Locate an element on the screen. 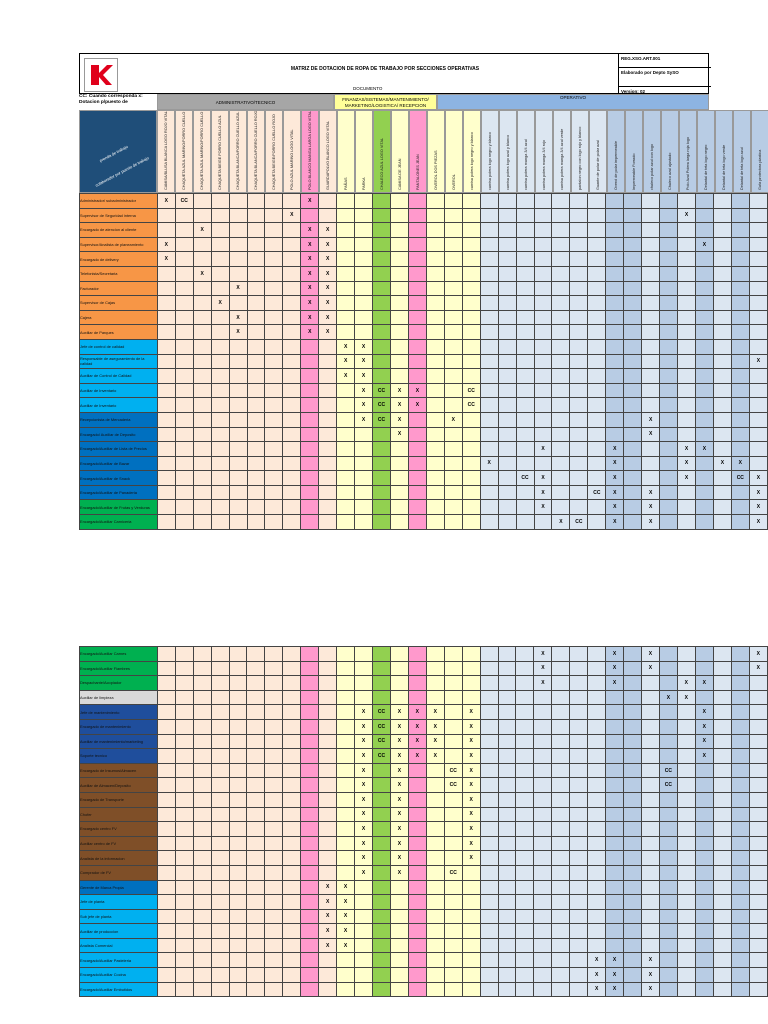 Image resolution: width=768 pixels, height=1024 pixels. row-label-text: Encargado centro FV is located at coordinates (98, 829).